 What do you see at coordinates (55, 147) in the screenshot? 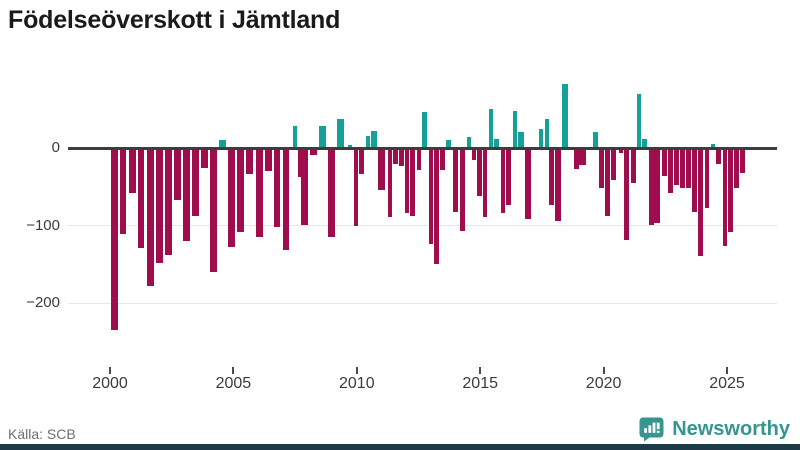
I see `y-axis-tick-label: 0` at bounding box center [55, 147].